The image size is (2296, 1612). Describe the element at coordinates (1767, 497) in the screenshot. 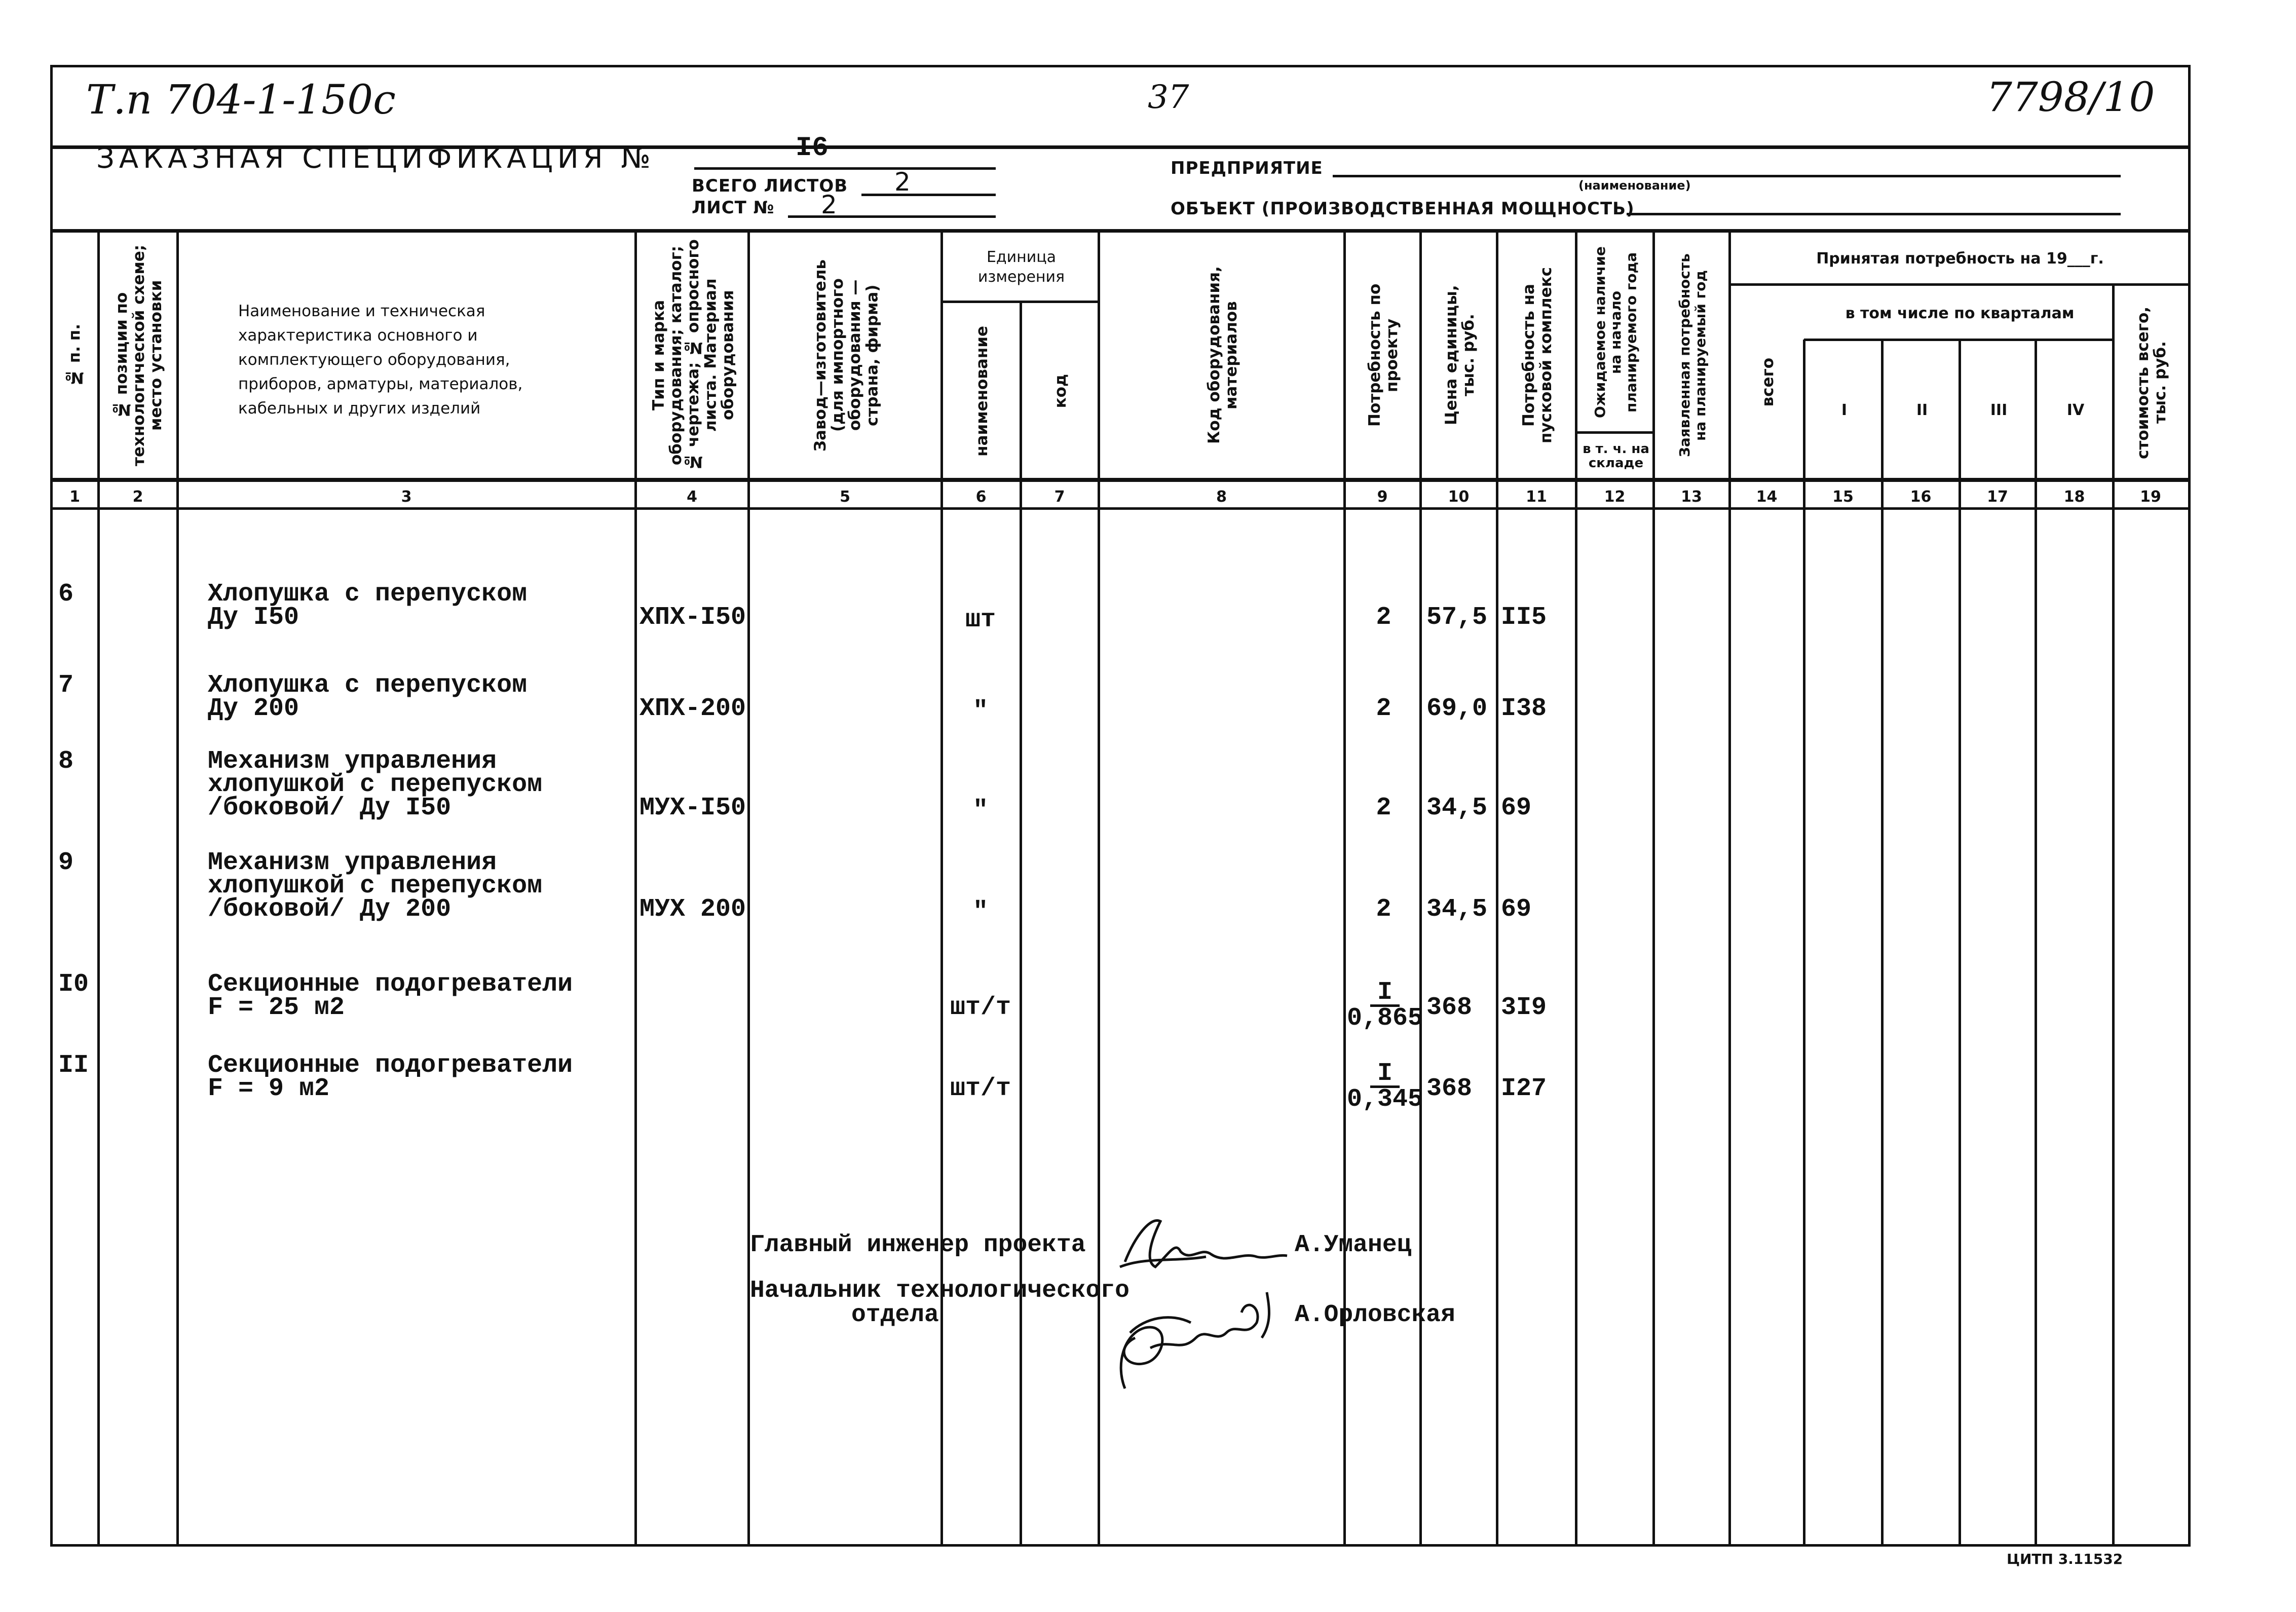

I see `column-number: 14` at that location.